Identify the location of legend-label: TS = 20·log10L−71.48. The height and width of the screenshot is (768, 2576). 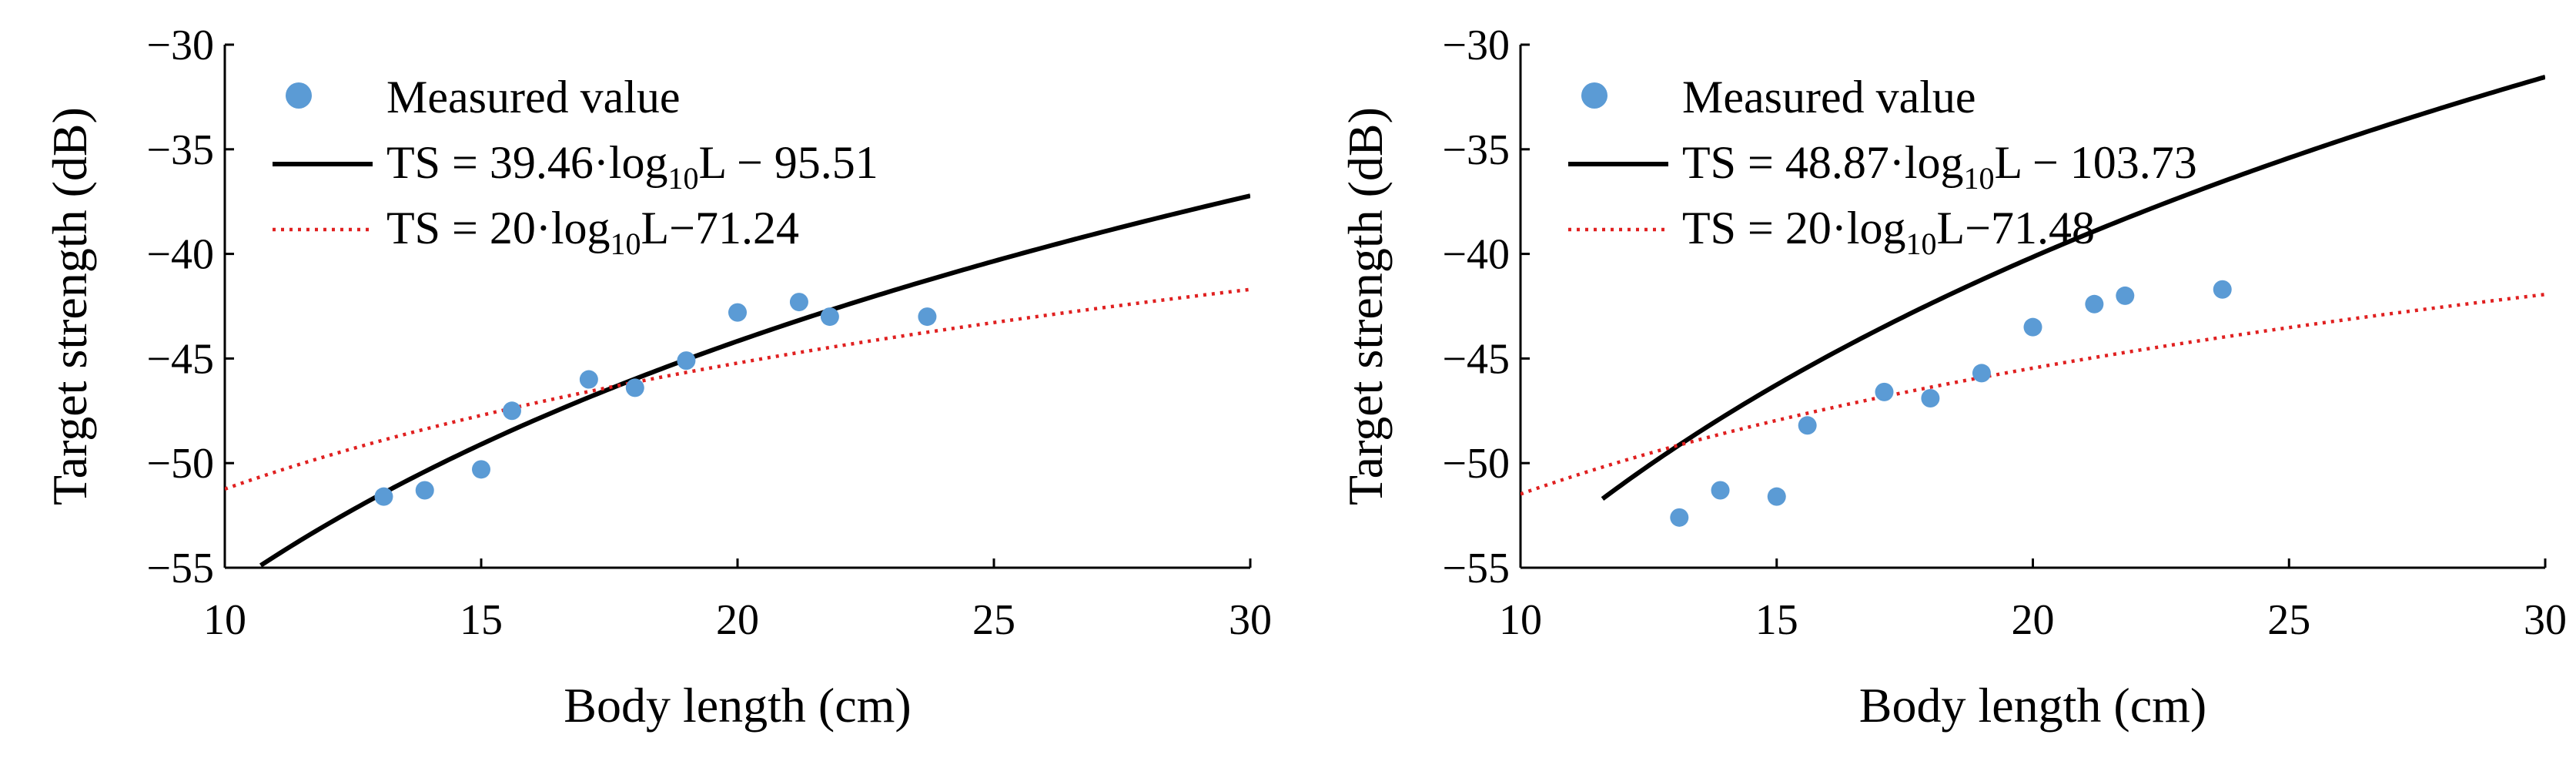
(1889, 232).